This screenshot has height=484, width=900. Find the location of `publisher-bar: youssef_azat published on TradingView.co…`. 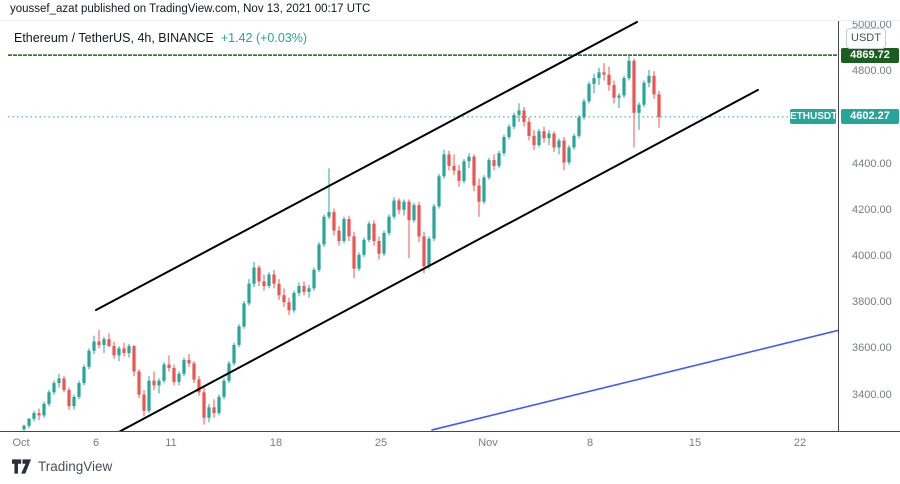

publisher-bar: youssef_azat published on TradingView.co… is located at coordinates (450, 10).